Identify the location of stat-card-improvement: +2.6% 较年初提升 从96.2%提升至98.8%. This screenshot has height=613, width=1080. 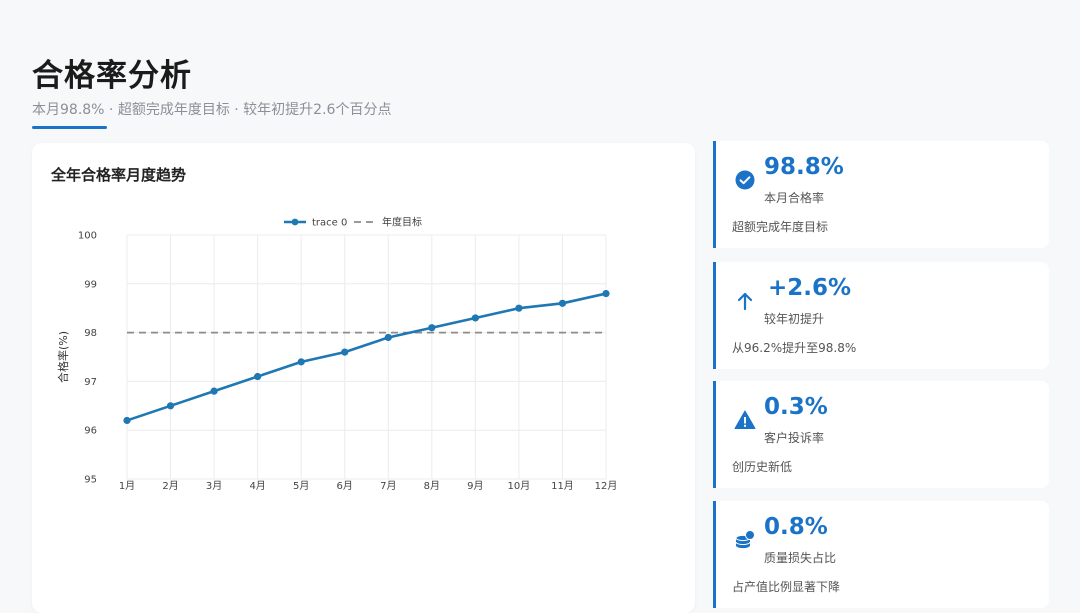
(881, 315).